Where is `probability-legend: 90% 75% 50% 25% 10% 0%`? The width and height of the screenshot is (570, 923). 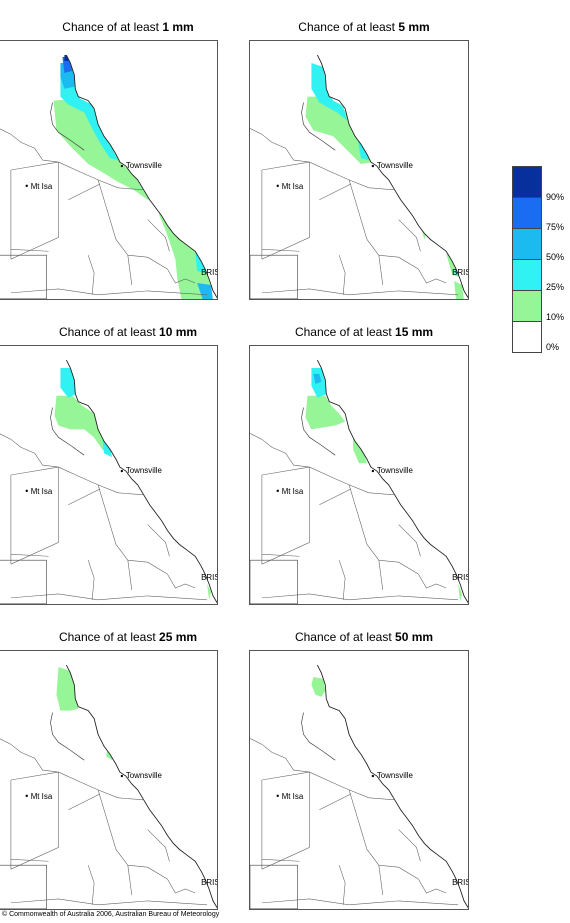
probability-legend: 90% 75% 50% 25% 10% 0% is located at coordinates (538, 259).